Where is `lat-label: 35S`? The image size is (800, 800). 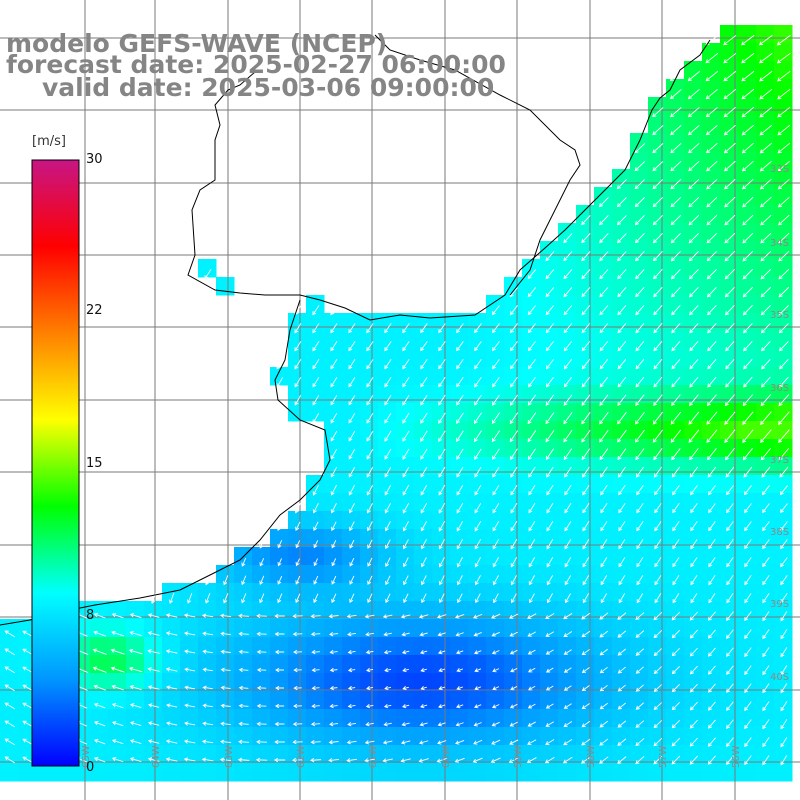
lat-label: 35S is located at coordinates (779, 315).